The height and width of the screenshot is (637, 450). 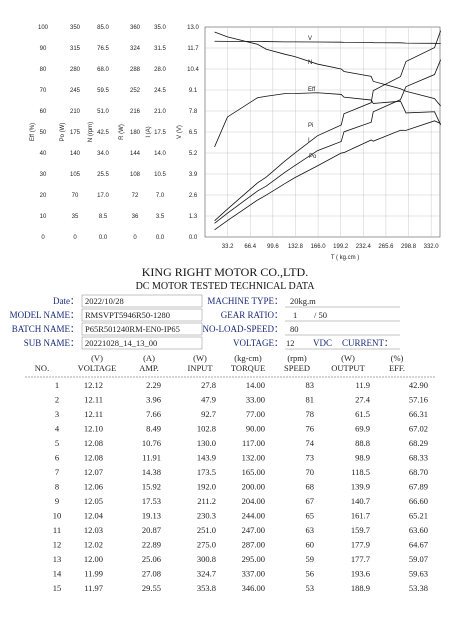 What do you see at coordinates (206, 559) in the screenshot?
I see `table-cell: 300.8` at bounding box center [206, 559].